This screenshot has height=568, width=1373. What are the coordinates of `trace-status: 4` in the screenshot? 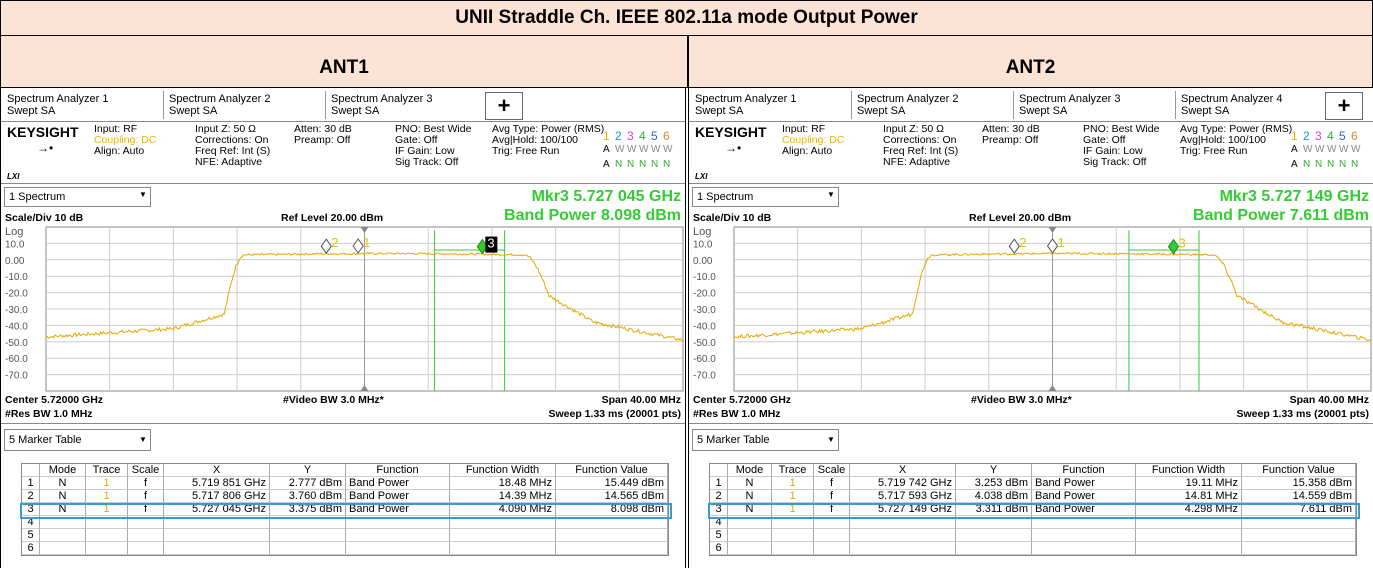 It's located at (1330, 136).